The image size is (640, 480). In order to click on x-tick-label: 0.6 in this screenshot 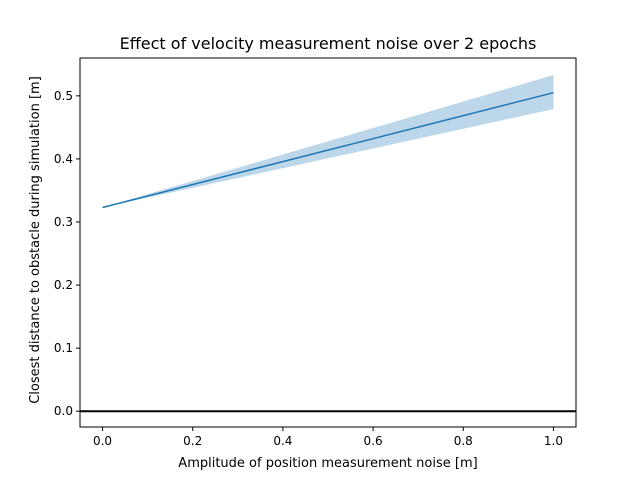, I will do `click(373, 441)`.